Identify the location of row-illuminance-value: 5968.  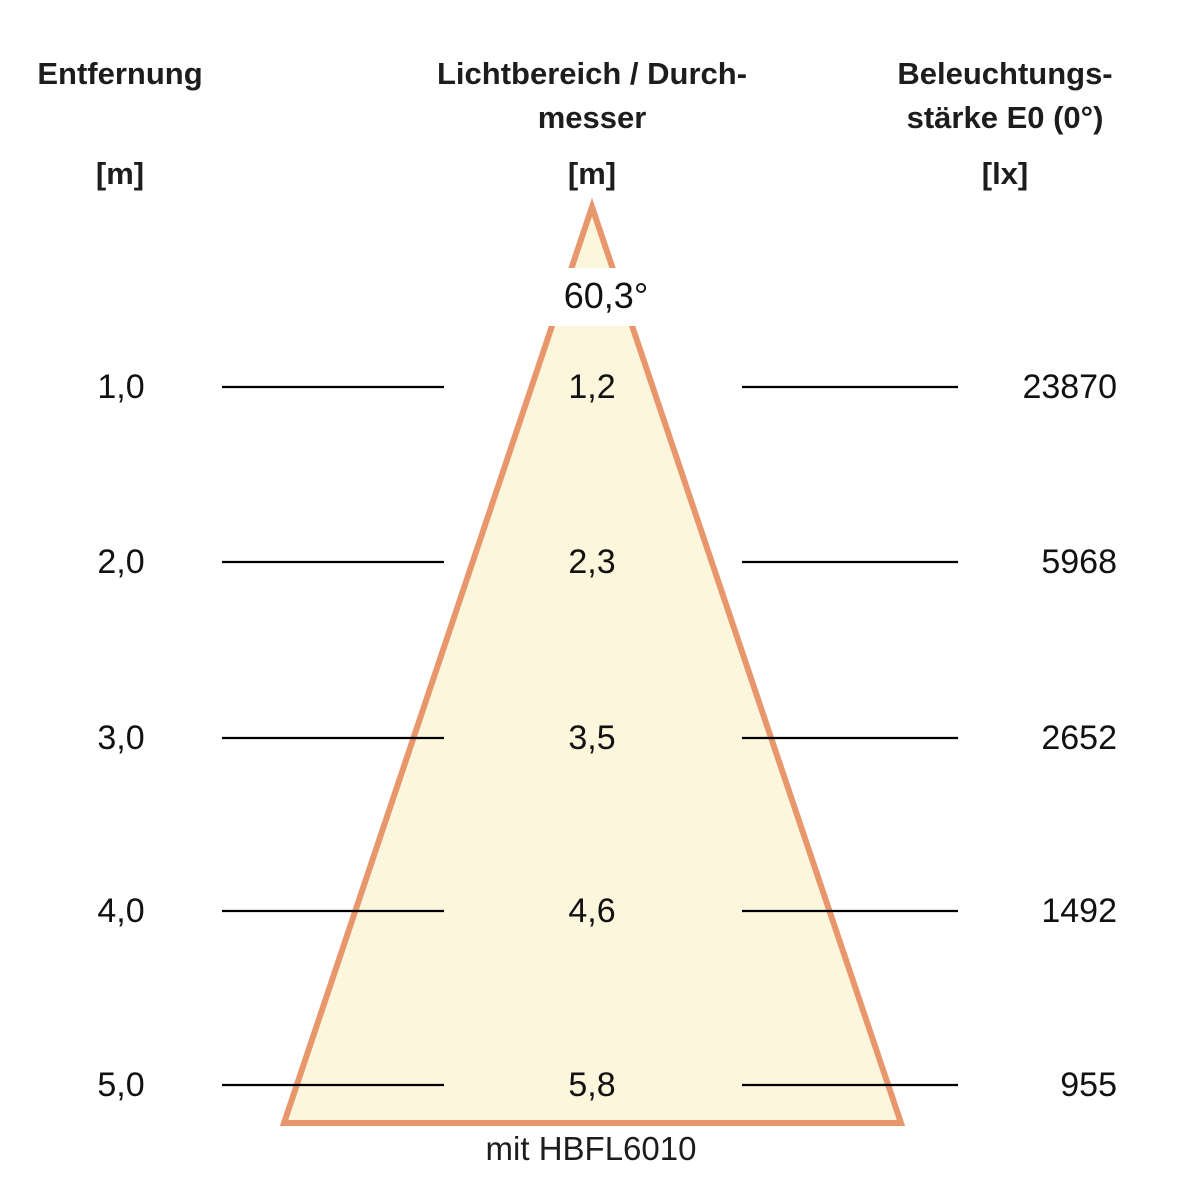
(1079, 562).